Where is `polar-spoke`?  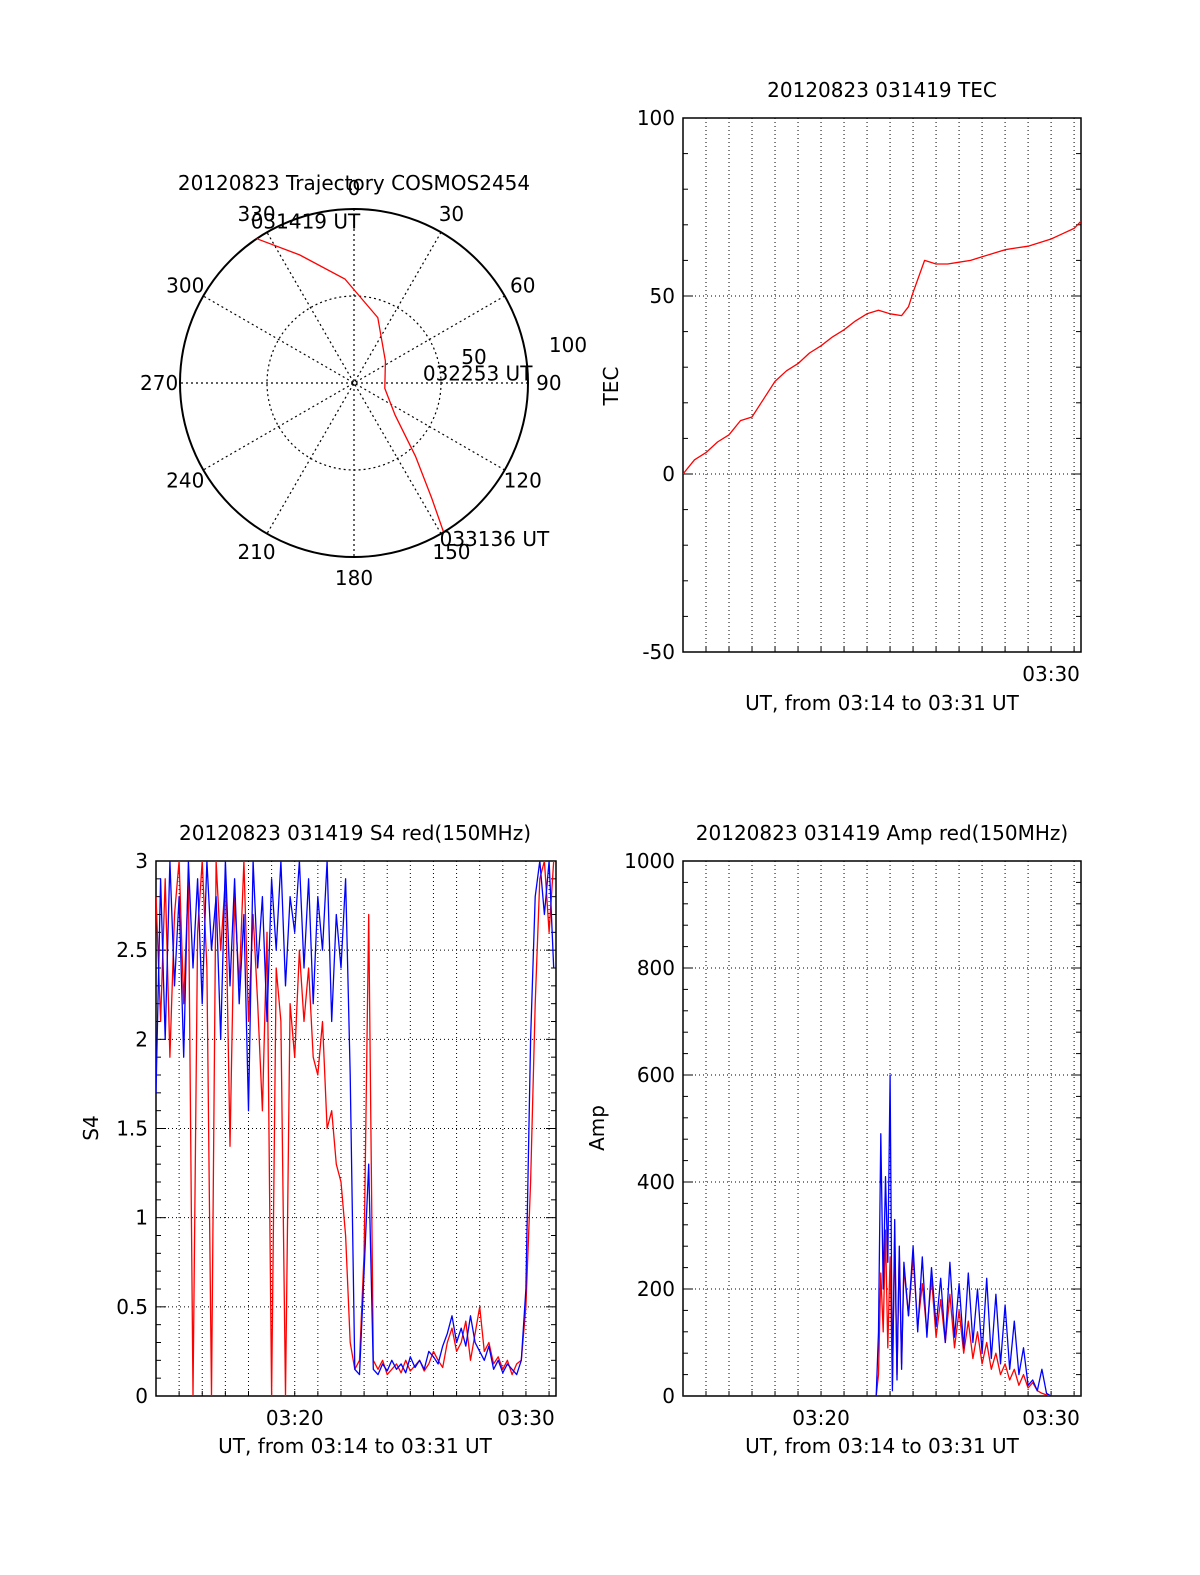 polar-spoke is located at coordinates (354, 383).